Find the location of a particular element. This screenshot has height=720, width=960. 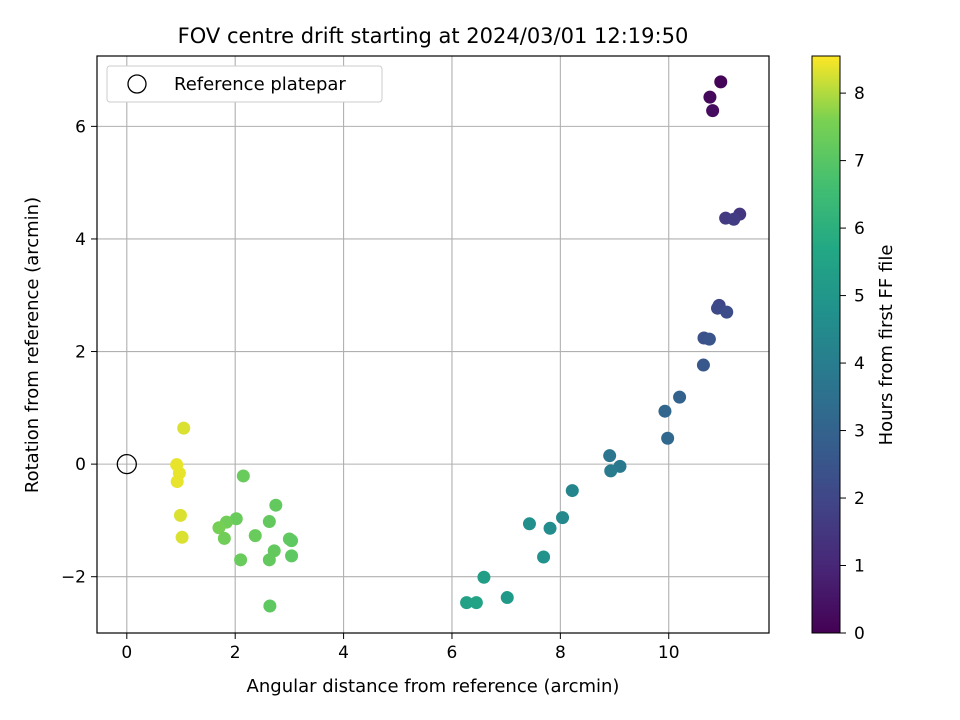

colorbar-tick-label: 7 is located at coordinates (859, 162).